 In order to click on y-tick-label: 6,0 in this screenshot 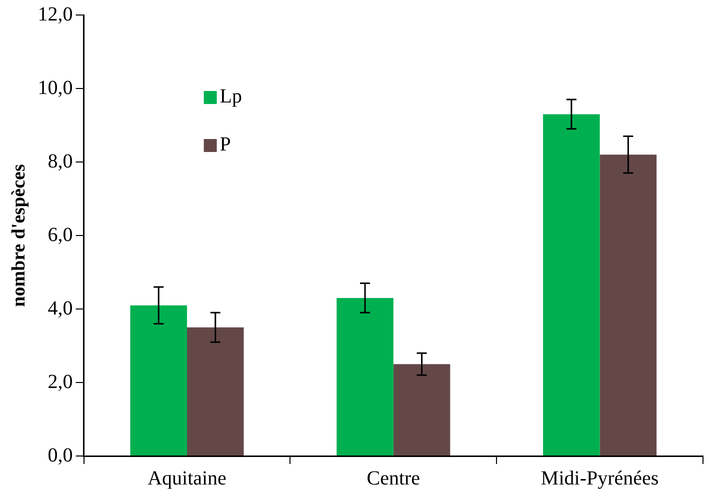, I will do `click(60, 235)`.